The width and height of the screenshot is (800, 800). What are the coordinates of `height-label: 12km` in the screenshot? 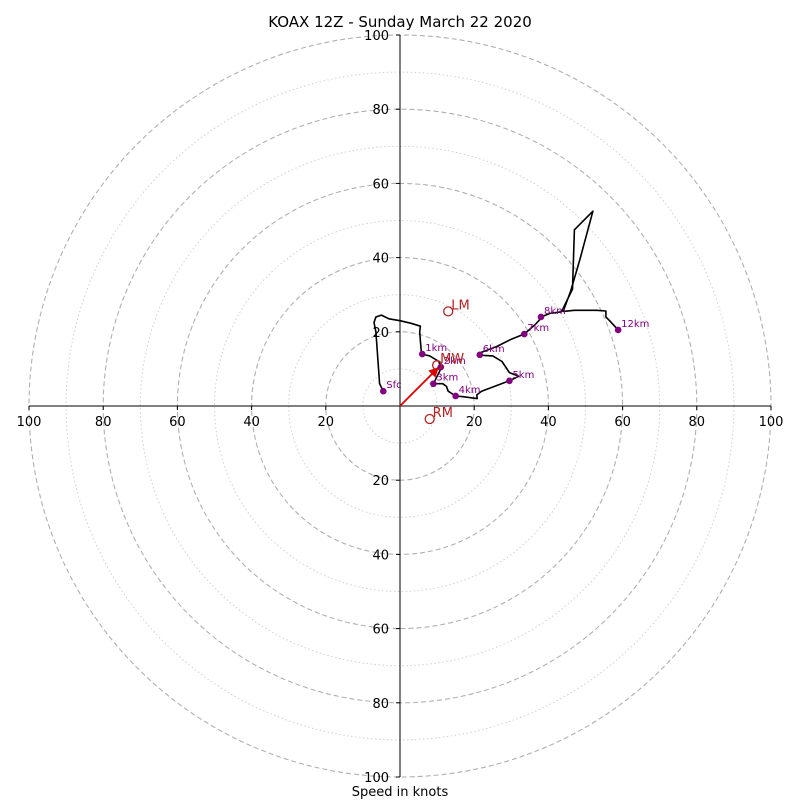 It's located at (635, 324).